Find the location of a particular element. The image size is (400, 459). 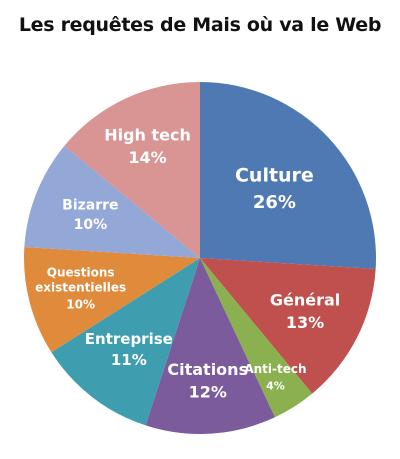

slice-label-group-3: Citations 12% is located at coordinates (207, 380).